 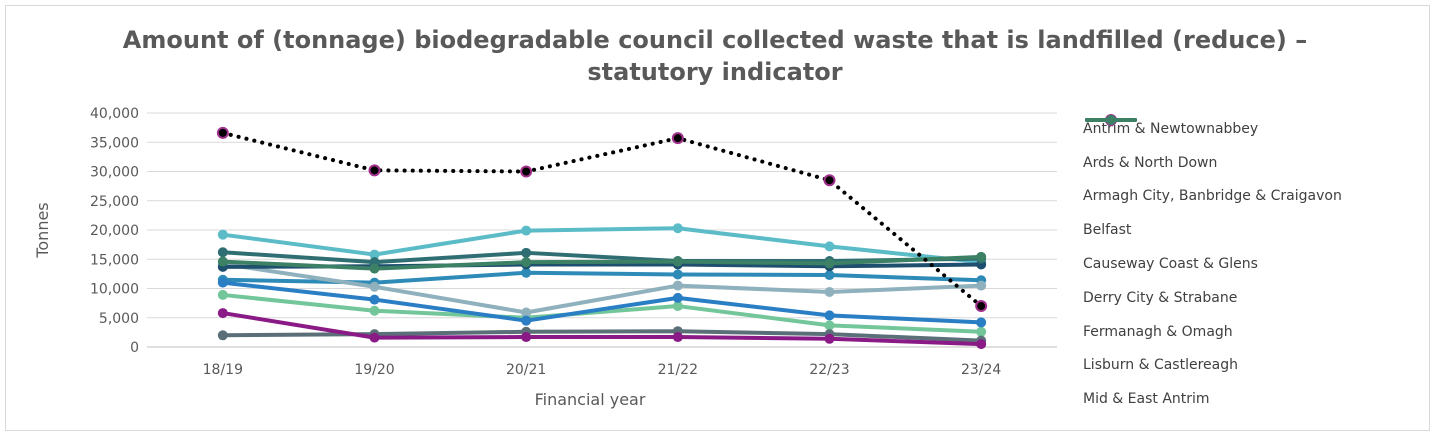 What do you see at coordinates (602, 277) in the screenshot?
I see `series-antrim-newtownabbey` at bounding box center [602, 277].